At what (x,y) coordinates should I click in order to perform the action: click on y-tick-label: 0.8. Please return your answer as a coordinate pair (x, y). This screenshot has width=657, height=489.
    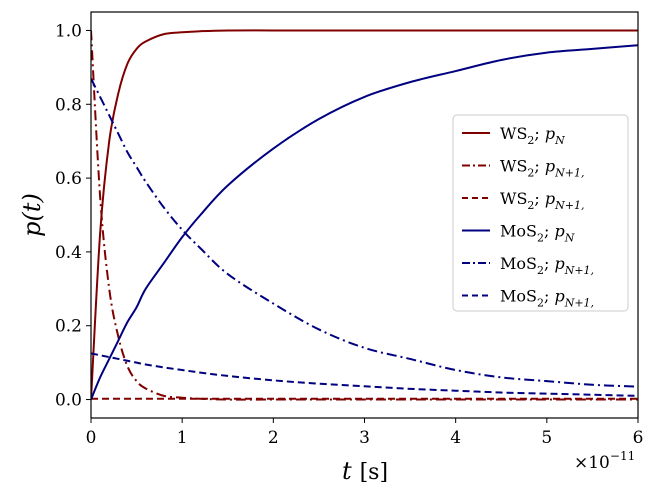
    Looking at the image, I should click on (68, 105).